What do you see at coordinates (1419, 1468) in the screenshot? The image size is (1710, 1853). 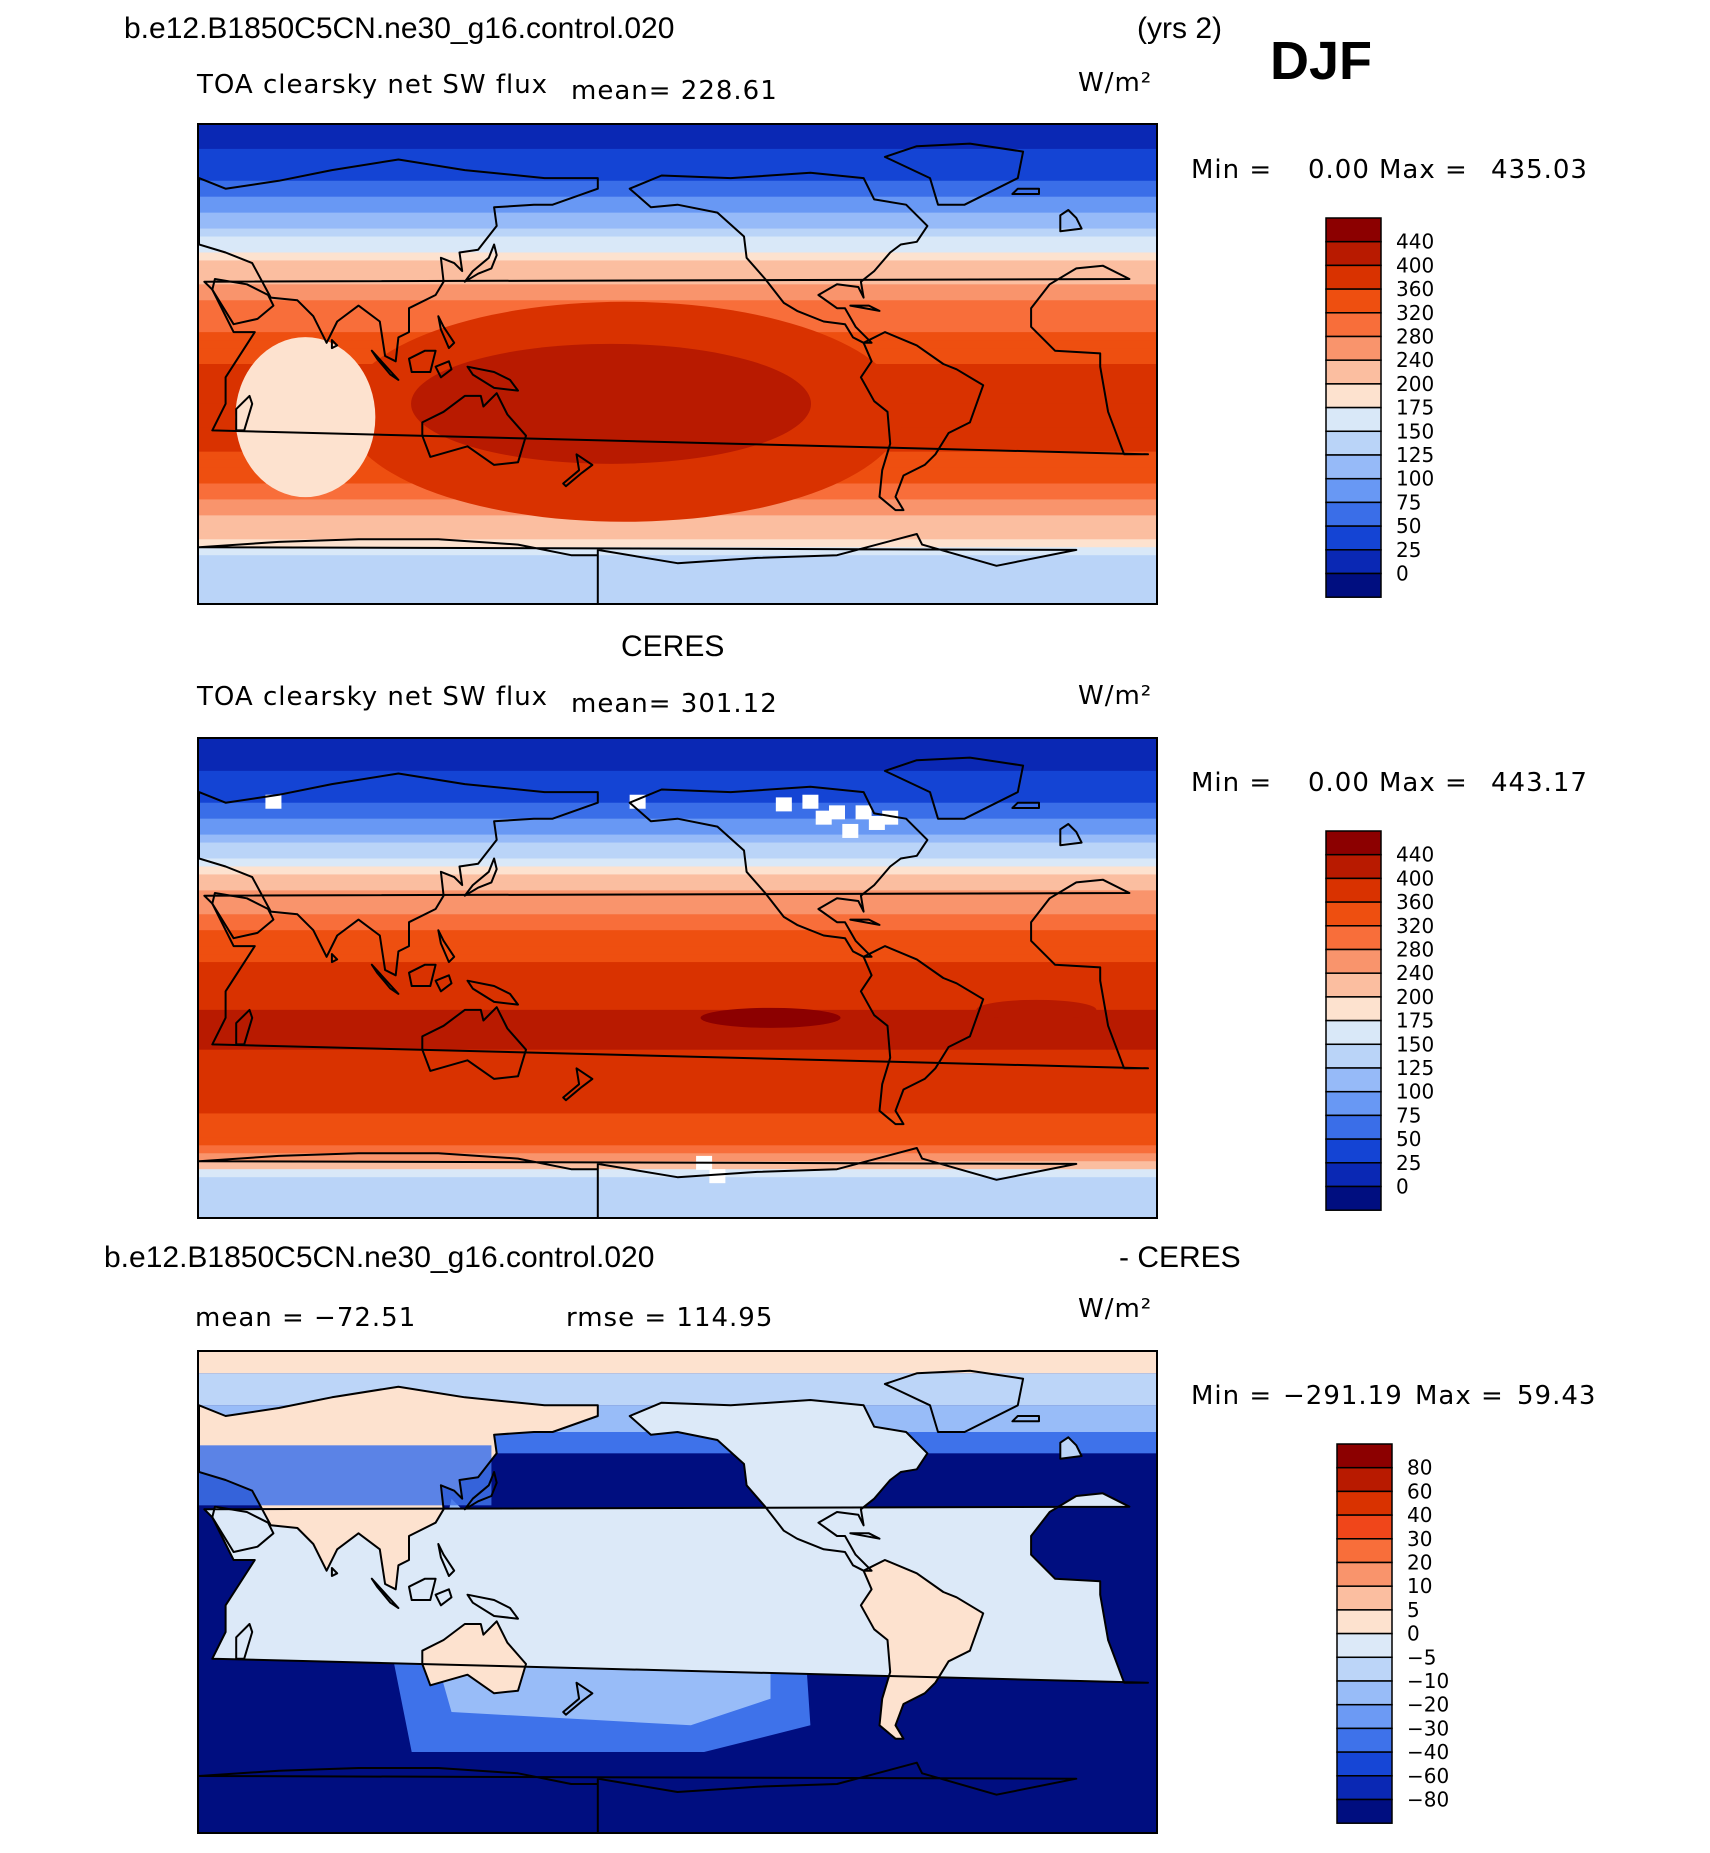 I see `colorbar3-tick-0: 80` at bounding box center [1419, 1468].